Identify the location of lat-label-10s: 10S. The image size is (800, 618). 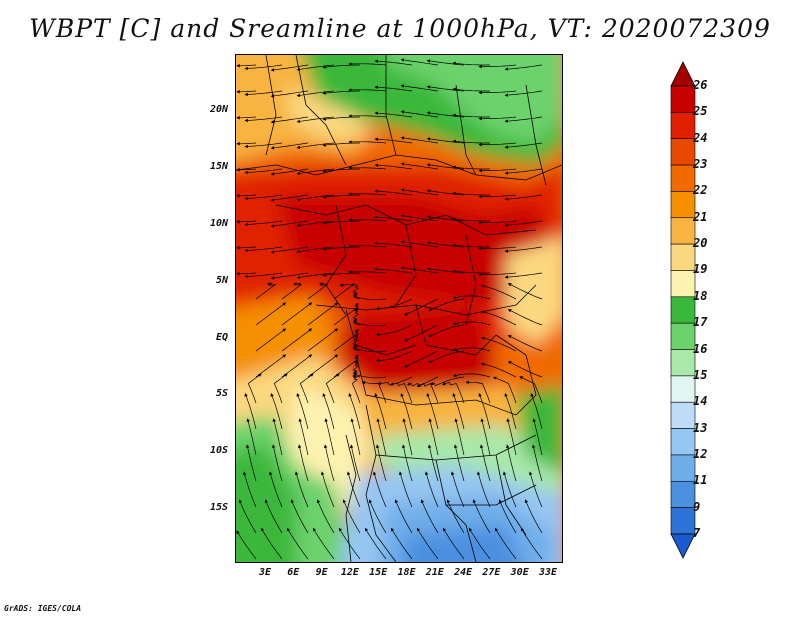
(218, 450).